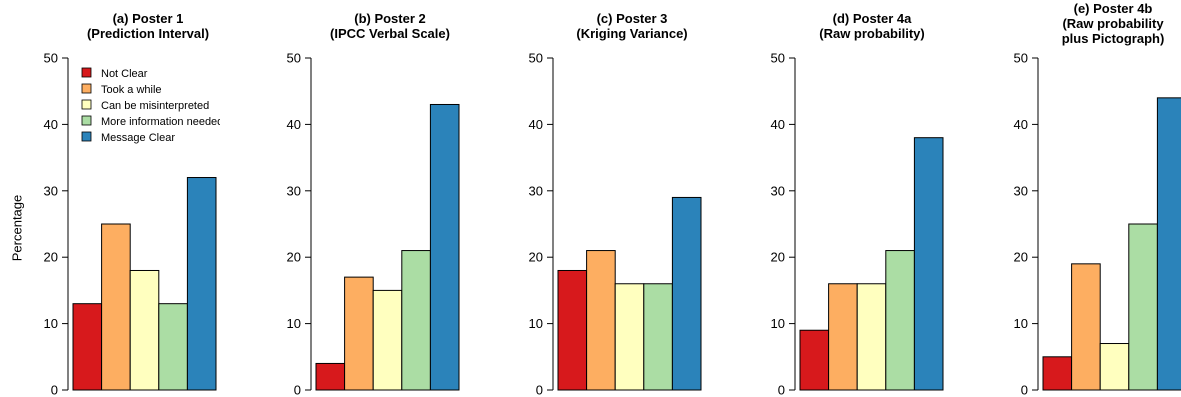 This screenshot has width=1181, height=397. What do you see at coordinates (390, 26) in the screenshot?
I see `panel-title: (b) Poster 2 (IPCC Verbal Scale)` at bounding box center [390, 26].